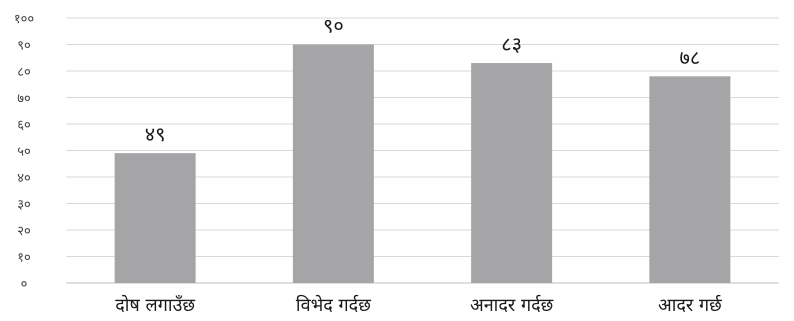 The height and width of the screenshot is (321, 794). Describe the element at coordinates (333, 305) in the screenshot. I see `category-label: विभेद गर्दछ` at that location.